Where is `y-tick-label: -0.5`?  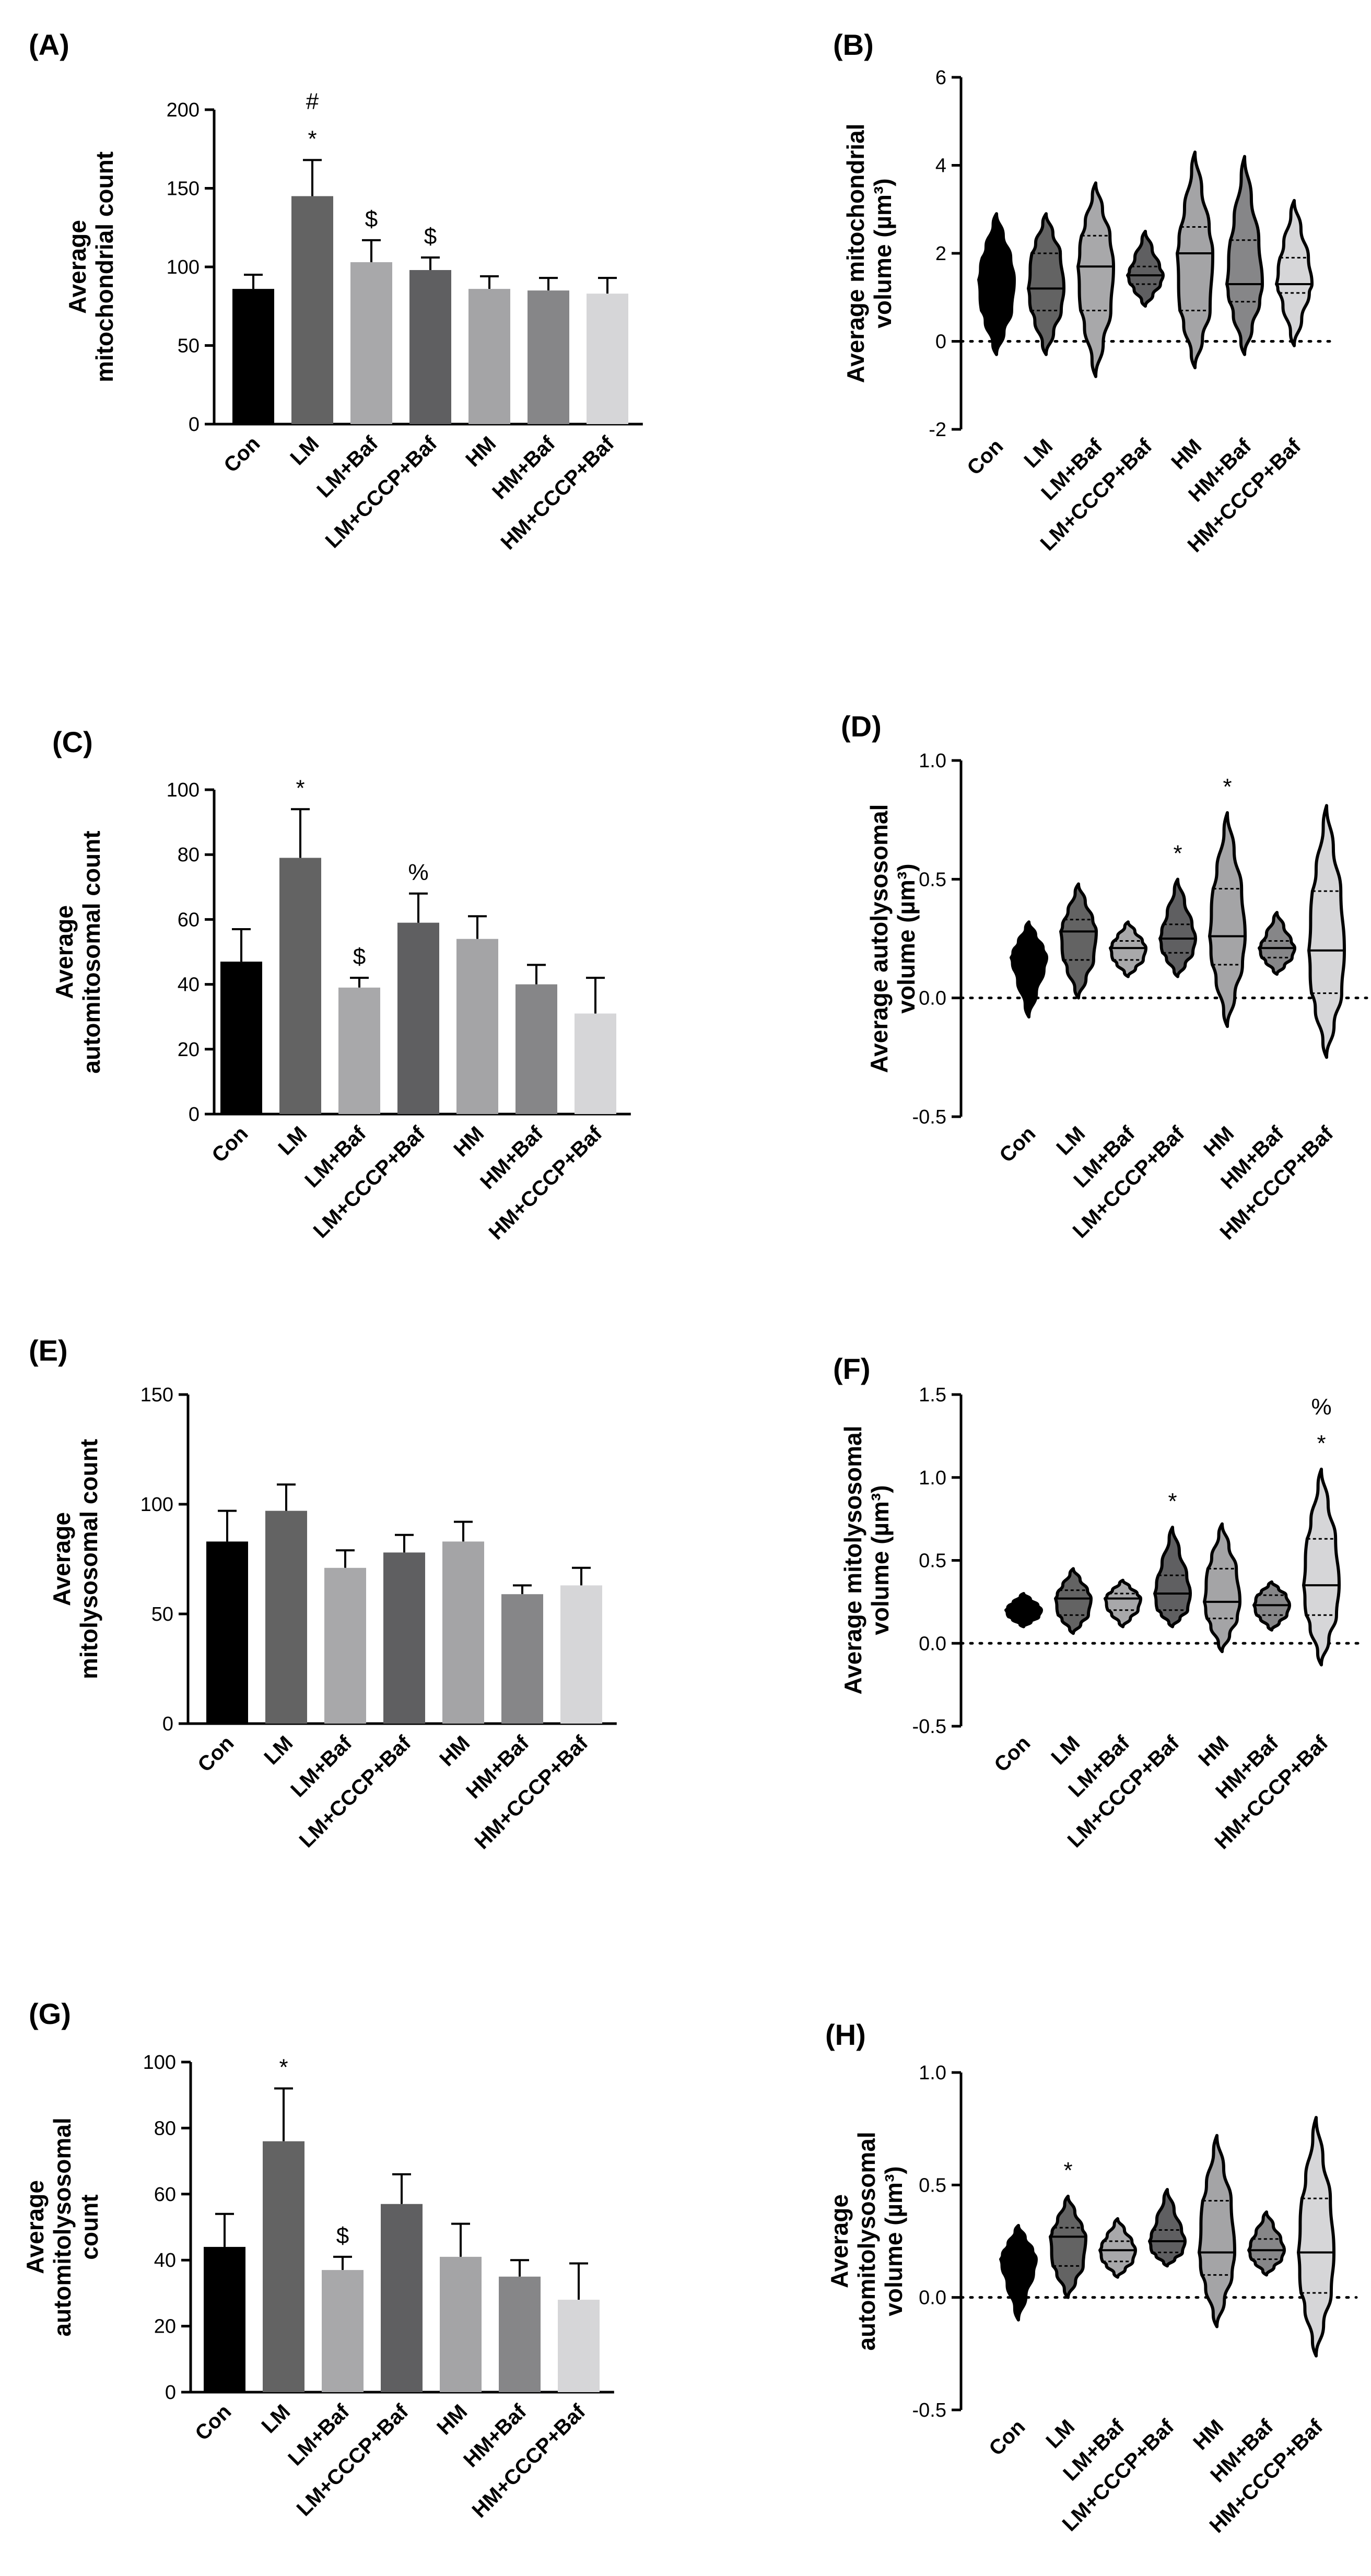
y-tick-label: -0.5 is located at coordinates (929, 1117).